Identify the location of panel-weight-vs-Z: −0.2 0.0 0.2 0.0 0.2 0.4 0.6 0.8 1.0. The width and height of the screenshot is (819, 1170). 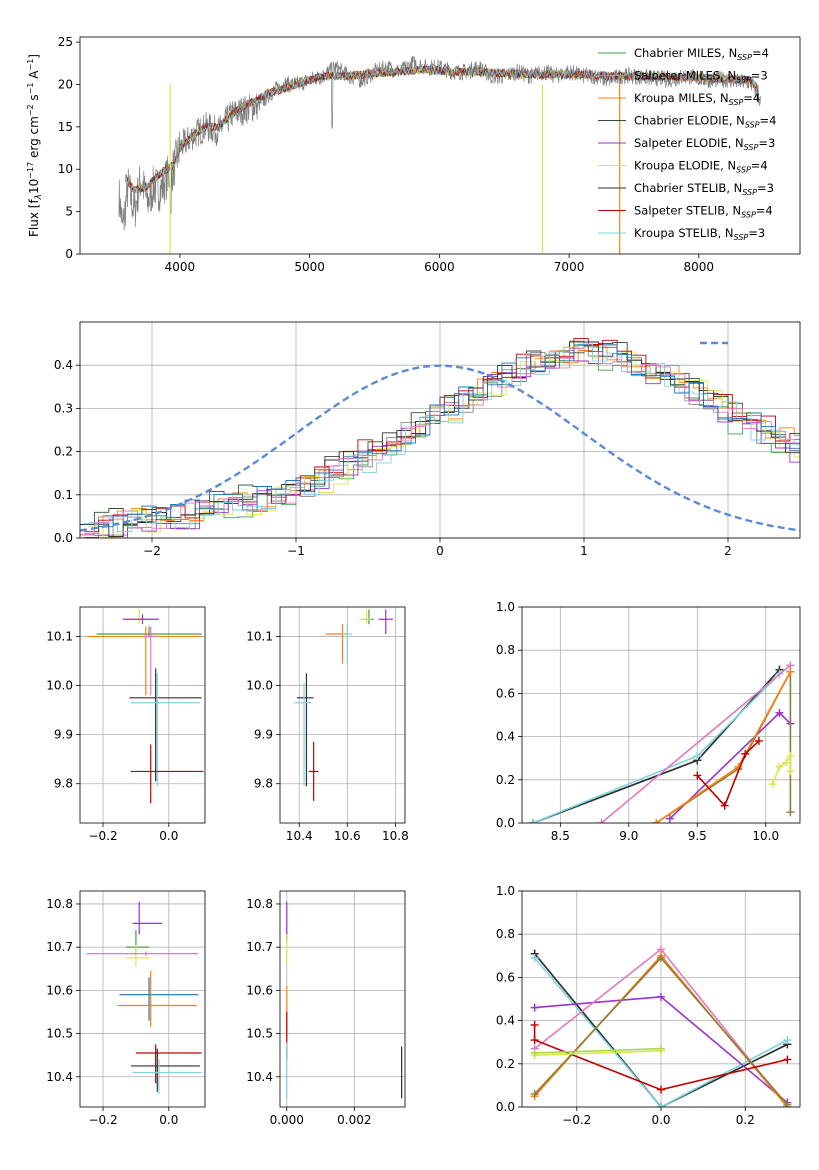
(648, 1005).